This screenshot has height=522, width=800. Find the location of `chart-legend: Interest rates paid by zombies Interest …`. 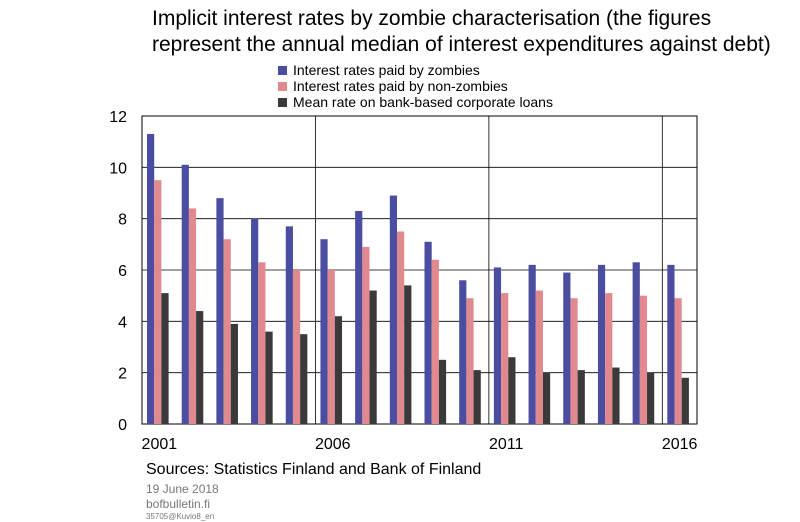

chart-legend: Interest rates paid by zombies Interest … is located at coordinates (415, 86).